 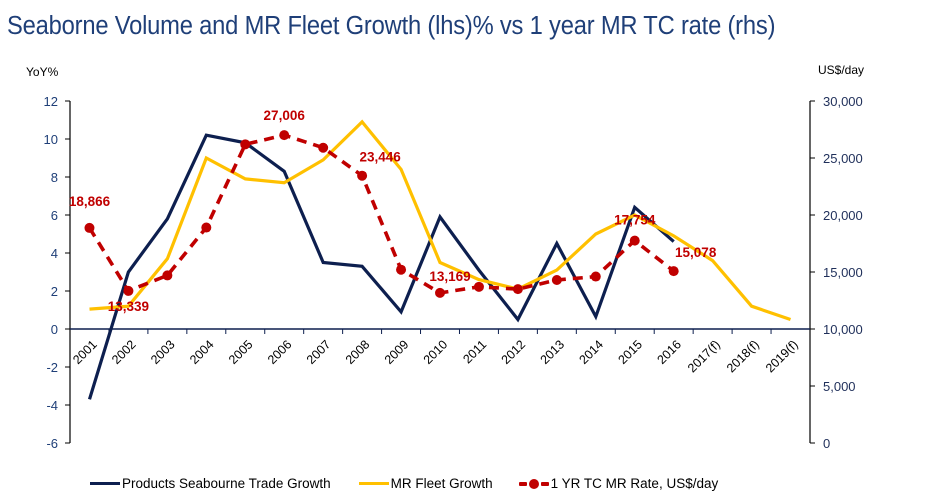 I want to click on x-tick-label: 2003, so click(x=163, y=352).